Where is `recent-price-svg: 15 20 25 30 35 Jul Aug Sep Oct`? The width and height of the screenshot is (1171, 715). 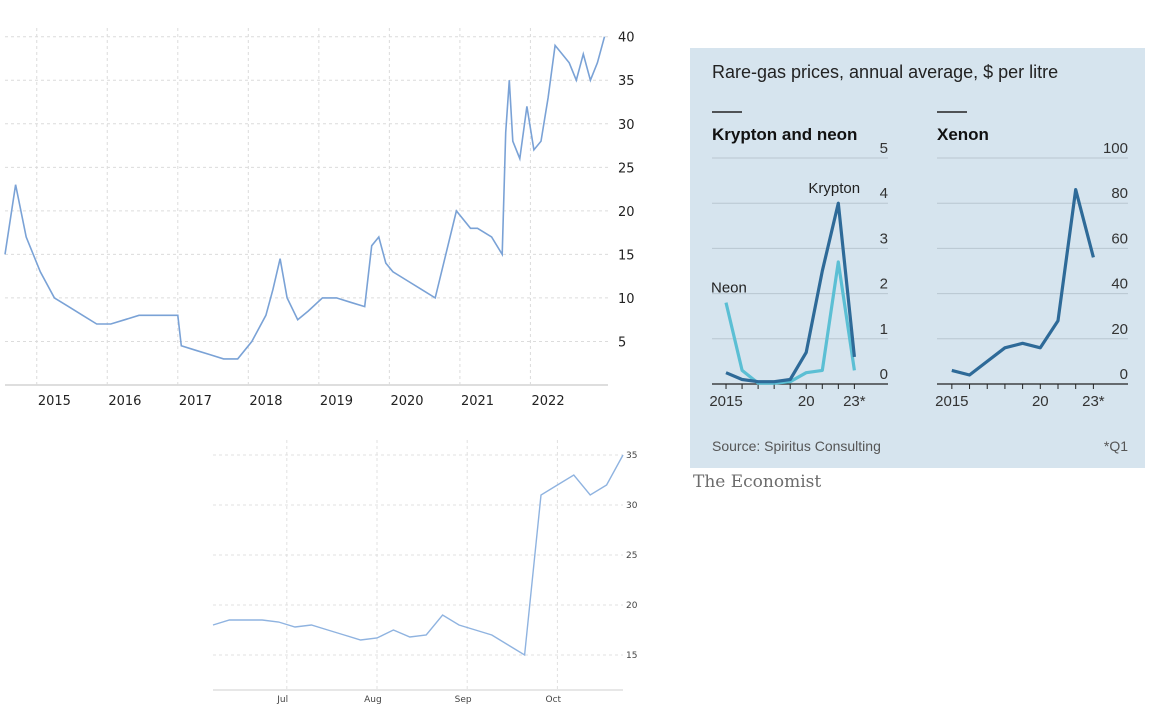 recent-price-svg: 15 20 25 30 35 Jul Aug Sep Oct is located at coordinates (425, 572).